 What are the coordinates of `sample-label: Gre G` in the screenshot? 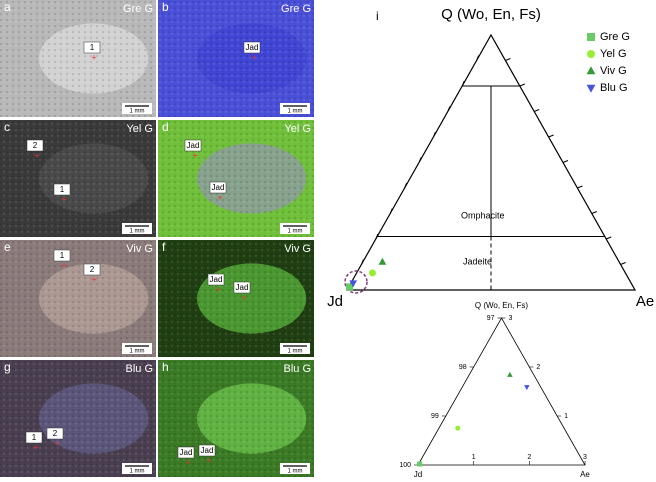 It's located at (138, 9).